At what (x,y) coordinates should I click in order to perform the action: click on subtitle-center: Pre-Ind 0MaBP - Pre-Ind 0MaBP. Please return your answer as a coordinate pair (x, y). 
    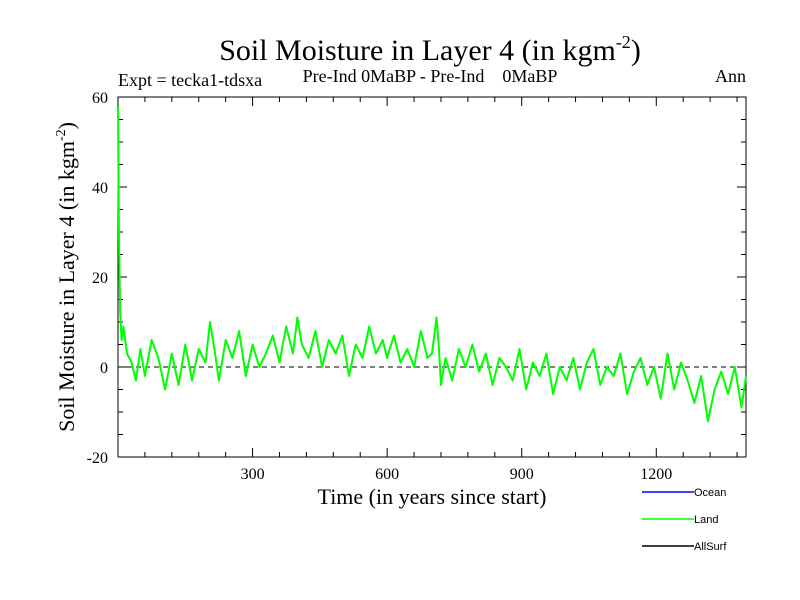
    Looking at the image, I should click on (430, 76).